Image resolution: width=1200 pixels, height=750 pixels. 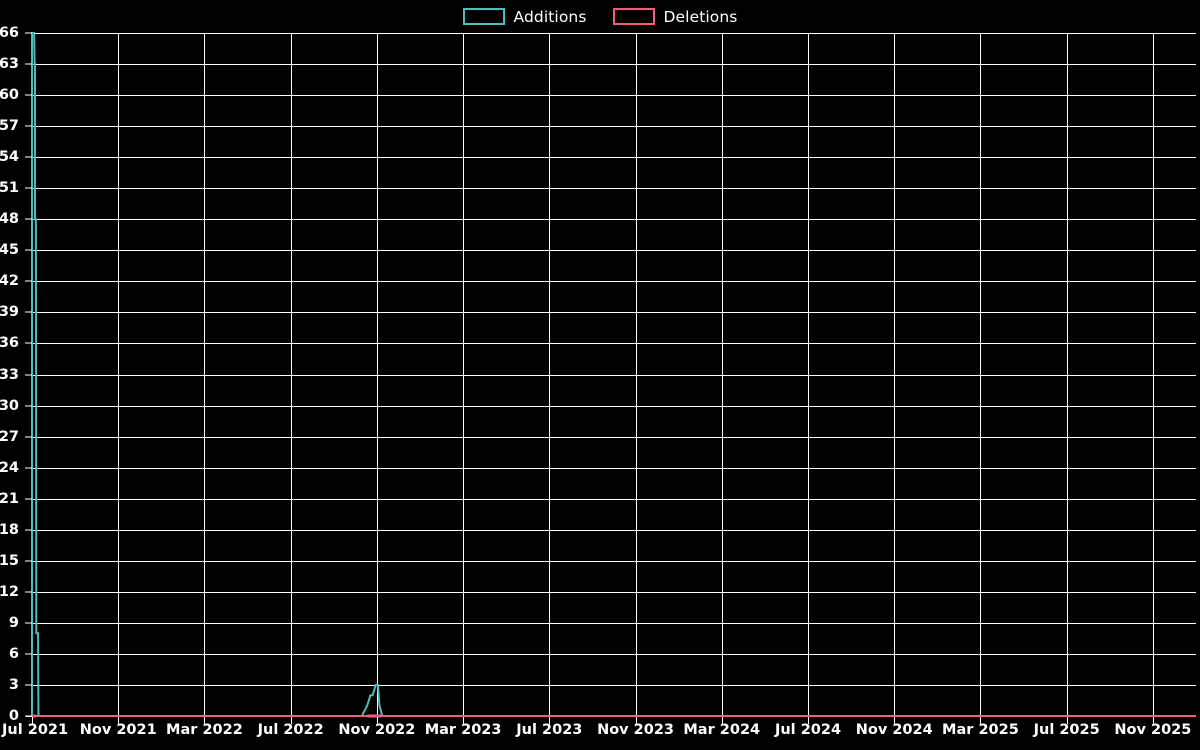 What do you see at coordinates (9, 343) in the screenshot?
I see `y-tick-label: 36` at bounding box center [9, 343].